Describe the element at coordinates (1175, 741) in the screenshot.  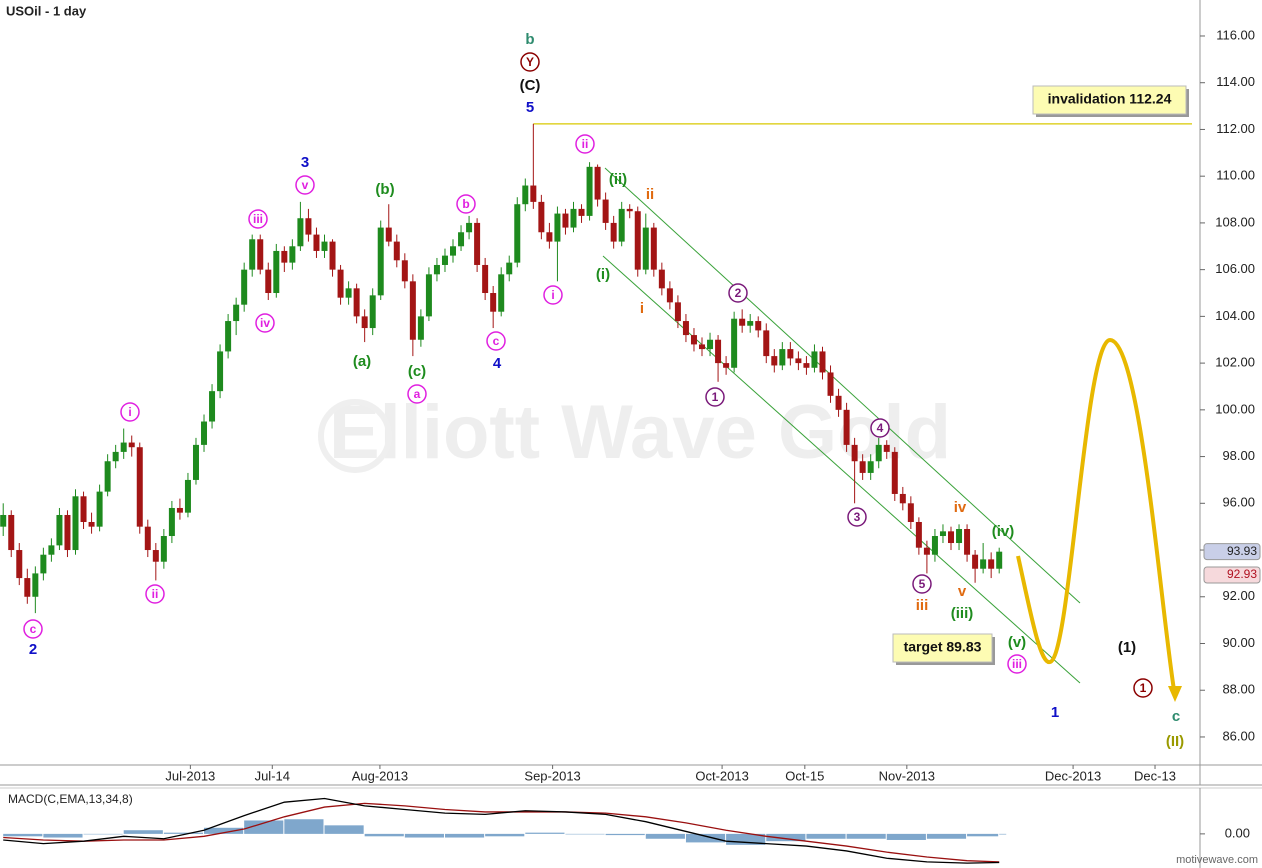
I see `wave-label: (II)` at that location.